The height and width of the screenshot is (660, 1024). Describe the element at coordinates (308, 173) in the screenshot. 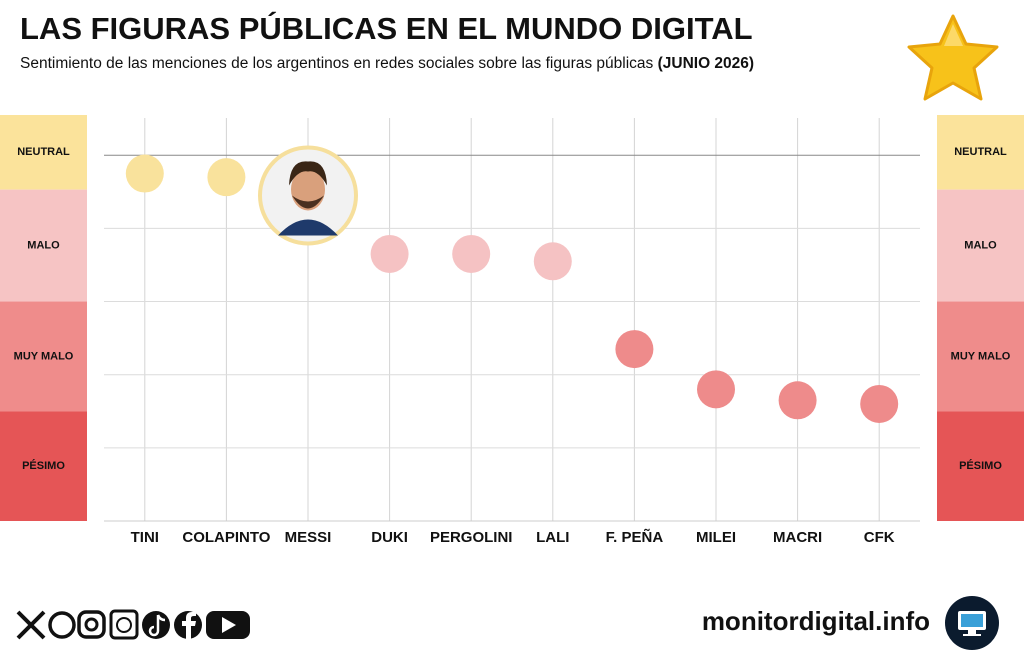

I see `photo-hair` at that location.